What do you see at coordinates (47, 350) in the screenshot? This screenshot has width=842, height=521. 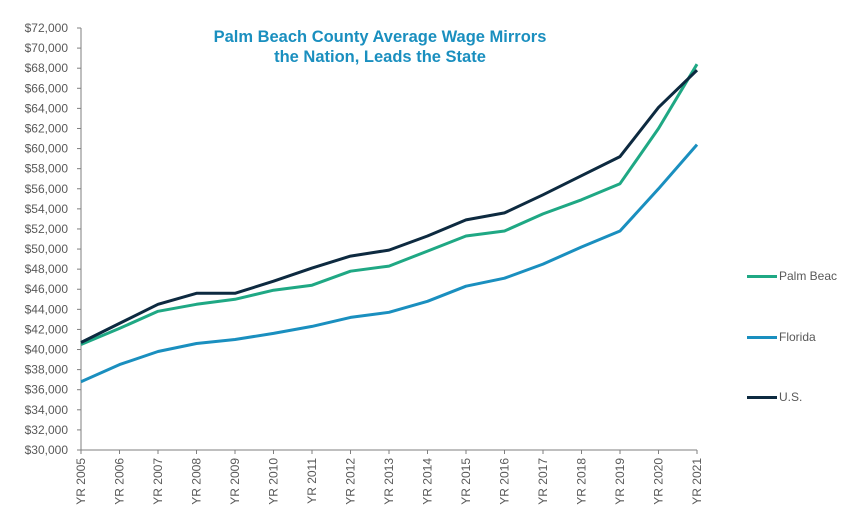 I see `y-tick-label: $40,000` at bounding box center [47, 350].